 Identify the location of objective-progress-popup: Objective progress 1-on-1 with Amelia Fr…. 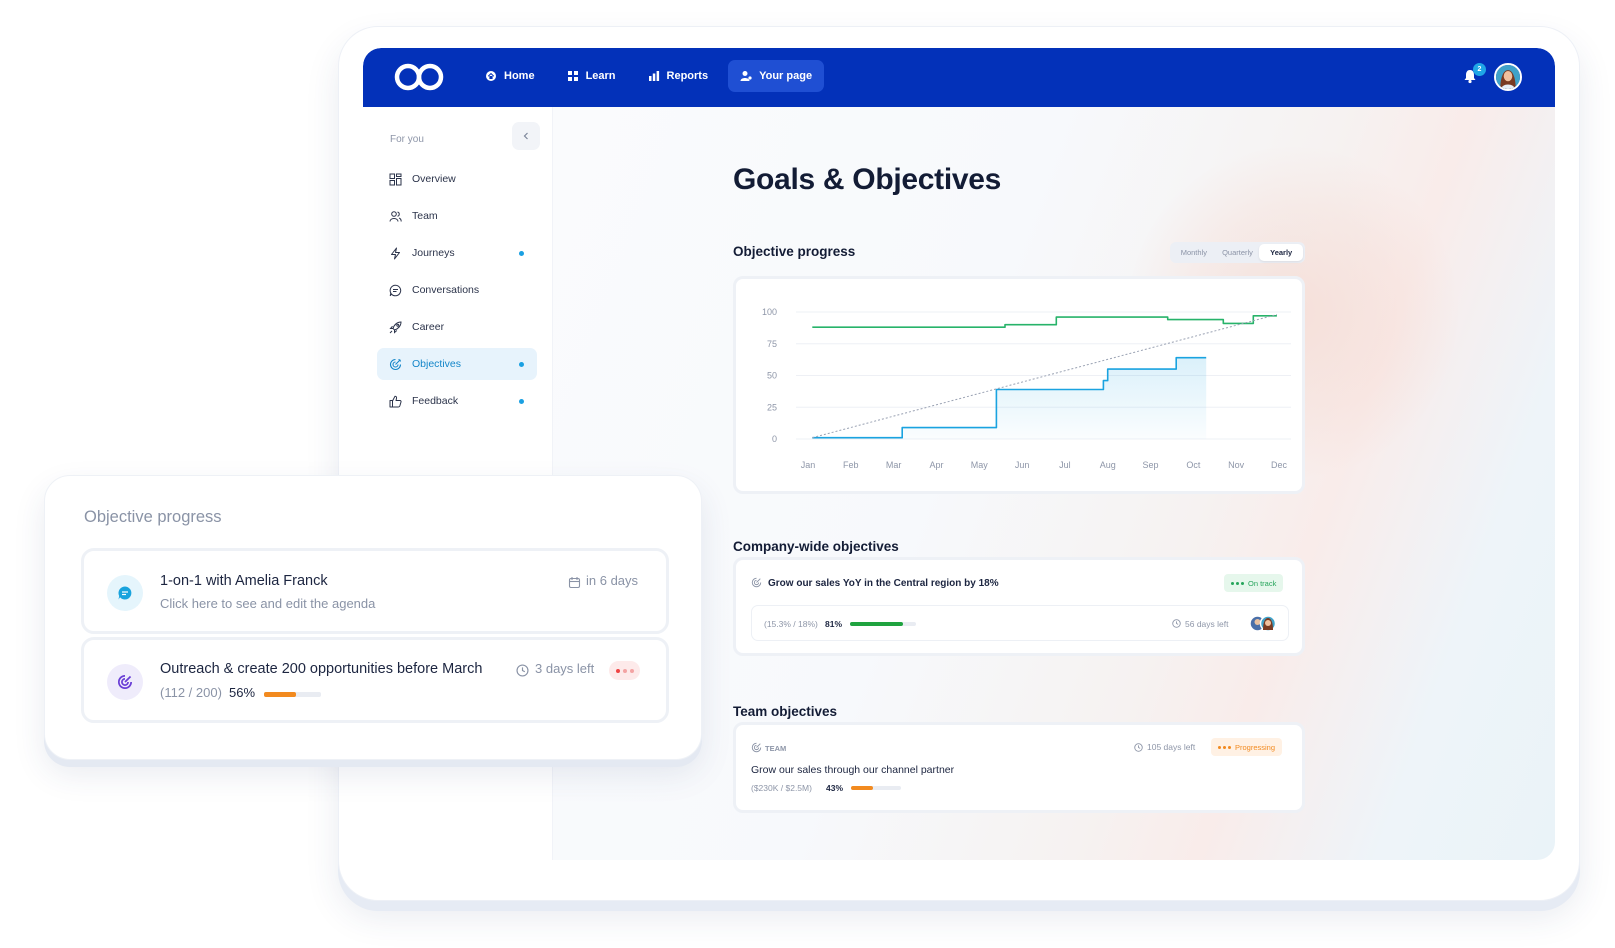
(373, 617).